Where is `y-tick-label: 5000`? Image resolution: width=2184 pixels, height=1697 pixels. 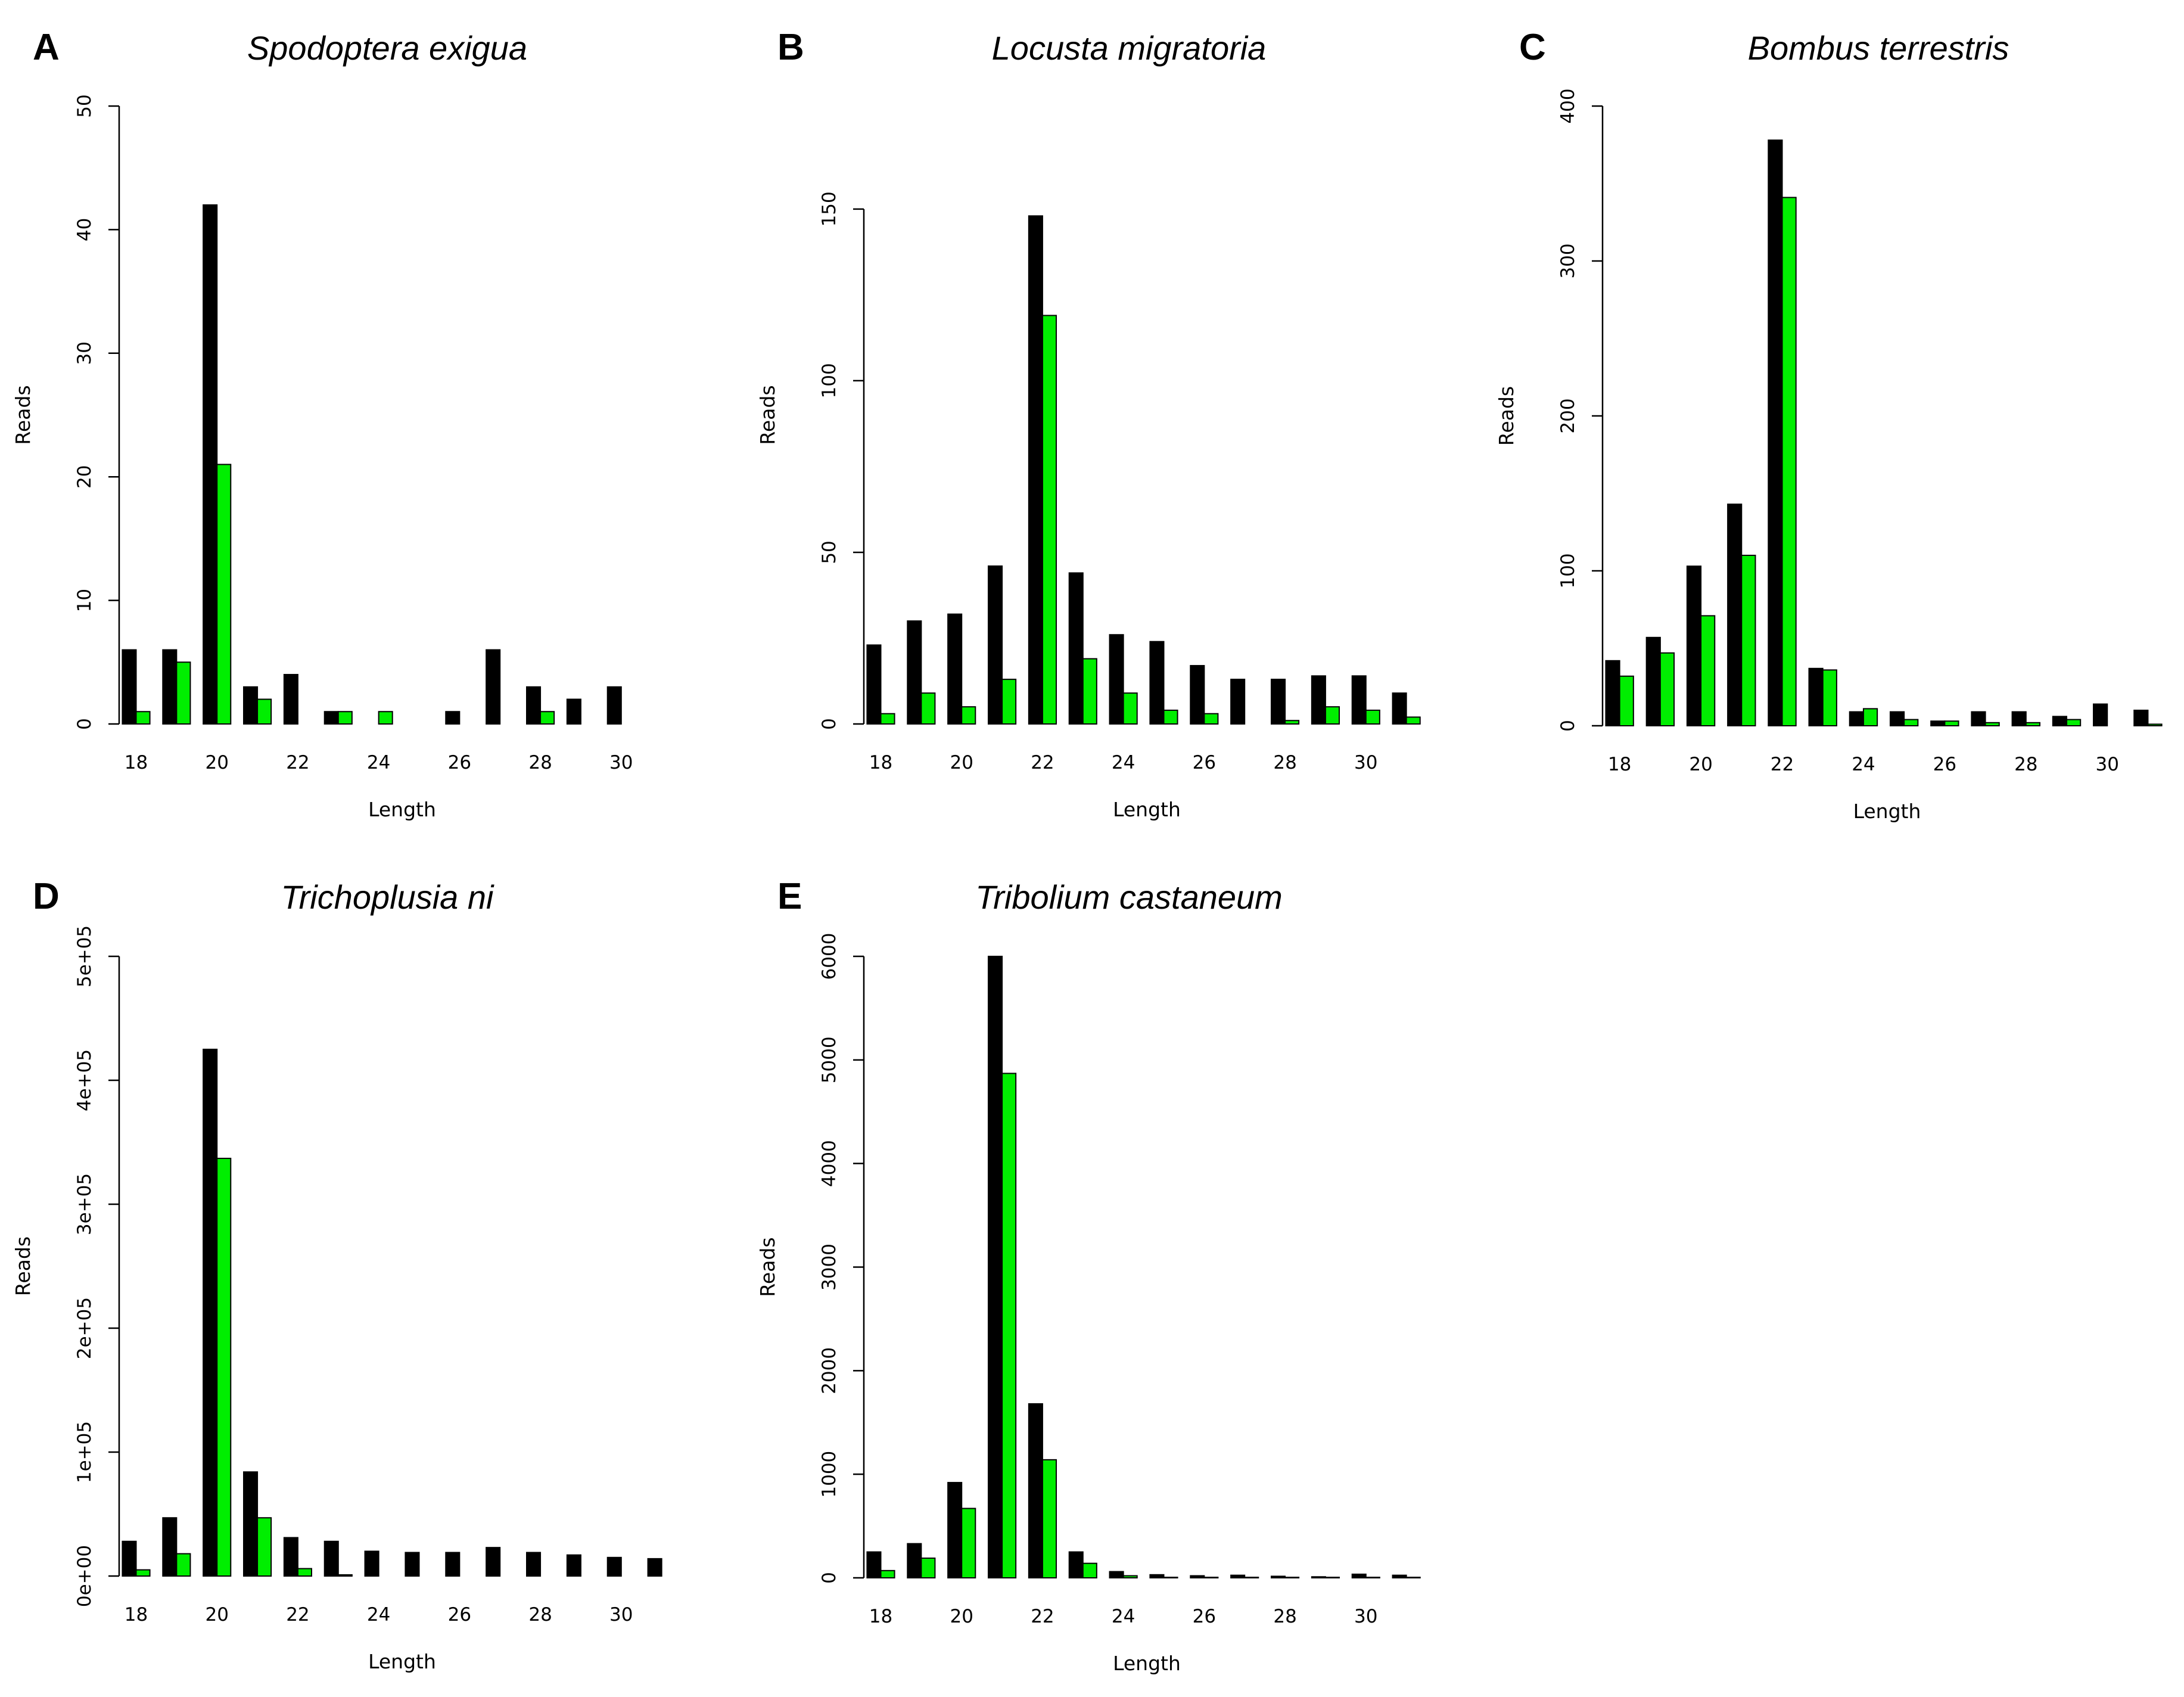 y-tick-label: 5000 is located at coordinates (829, 1059).